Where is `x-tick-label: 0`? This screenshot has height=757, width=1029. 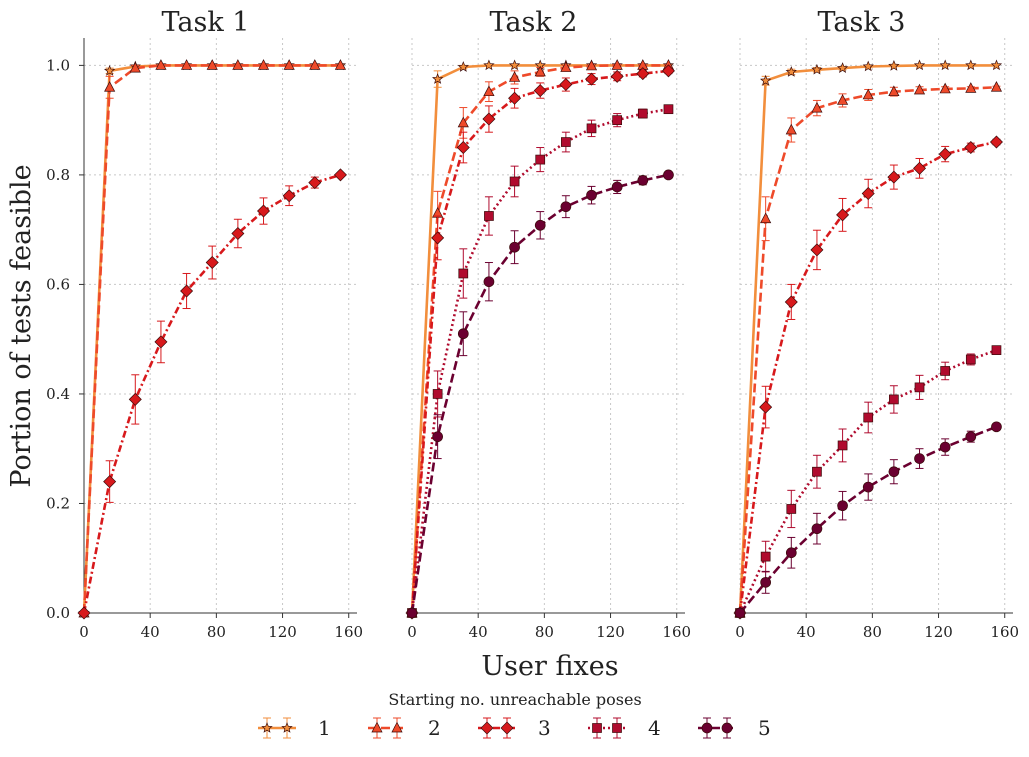 x-tick-label: 0 is located at coordinates (84, 632).